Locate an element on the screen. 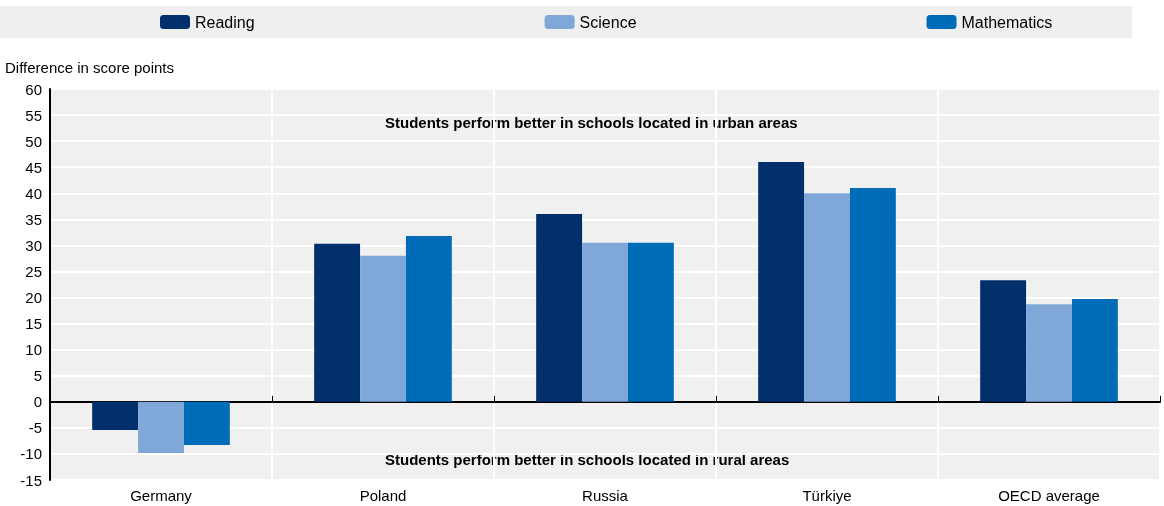  y-tick-label: 10 is located at coordinates (33, 350).